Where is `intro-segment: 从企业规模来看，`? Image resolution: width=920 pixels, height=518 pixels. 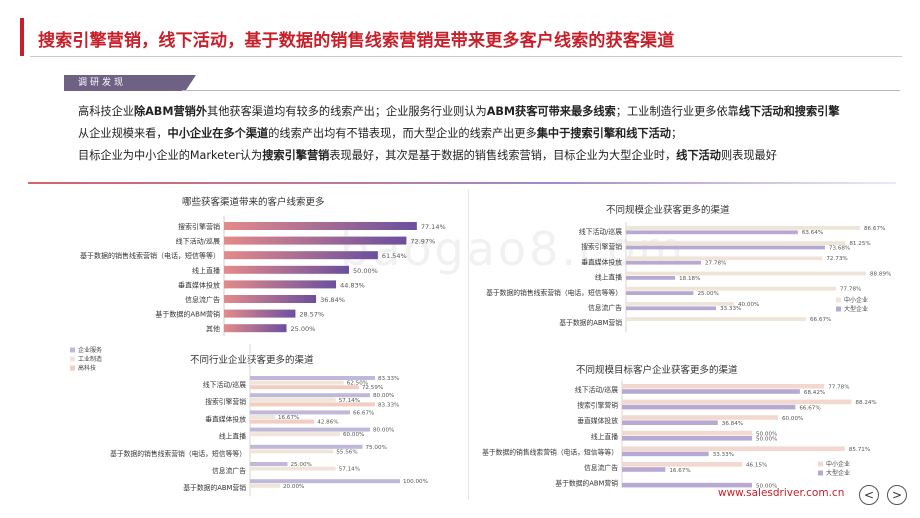
intro-segment: 从企业规模来看， is located at coordinates (123, 133).